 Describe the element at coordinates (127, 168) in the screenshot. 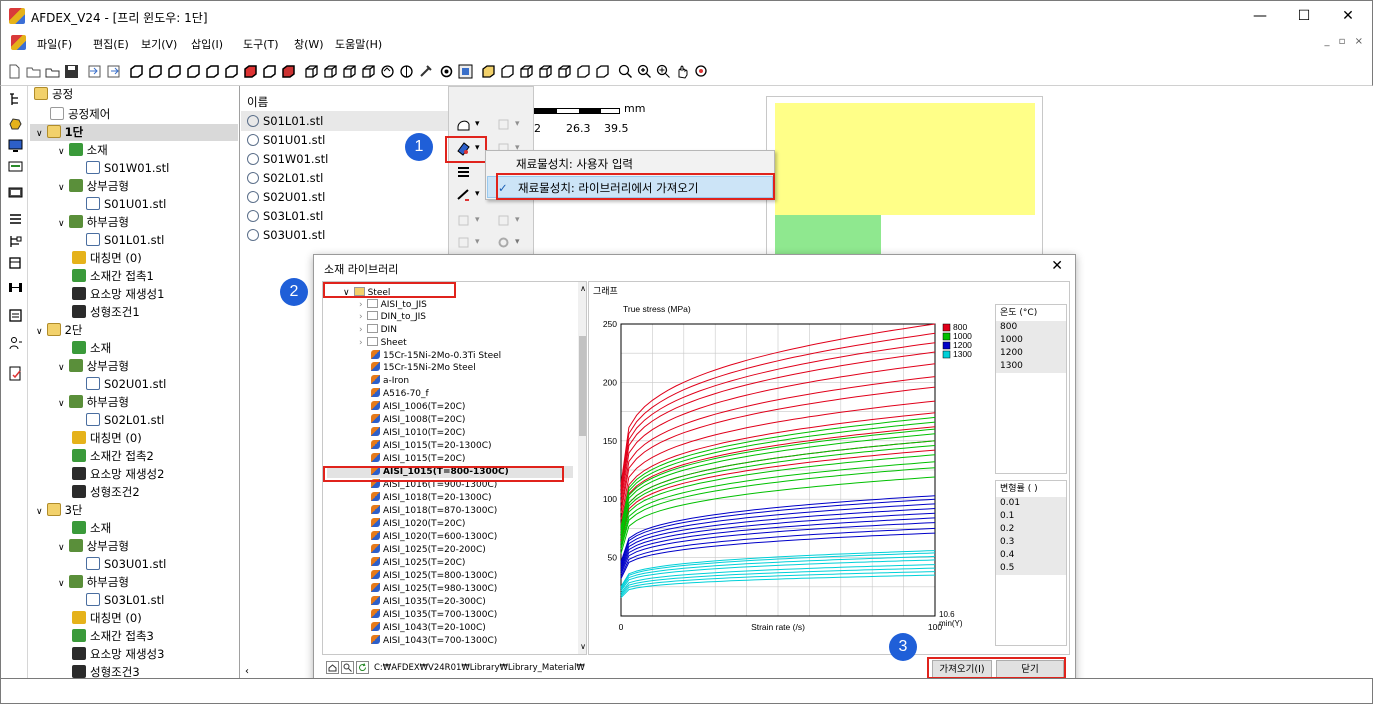

I see `tree-node-s01w01: S01W01.stl` at that location.